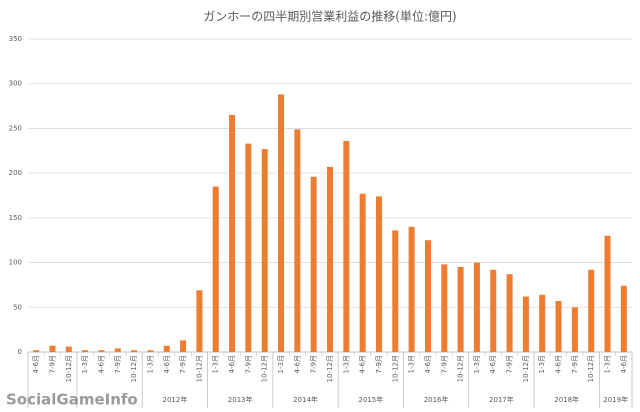 The height and width of the screenshot is (412, 640). I want to click on group-label: 2013年, so click(240, 399).